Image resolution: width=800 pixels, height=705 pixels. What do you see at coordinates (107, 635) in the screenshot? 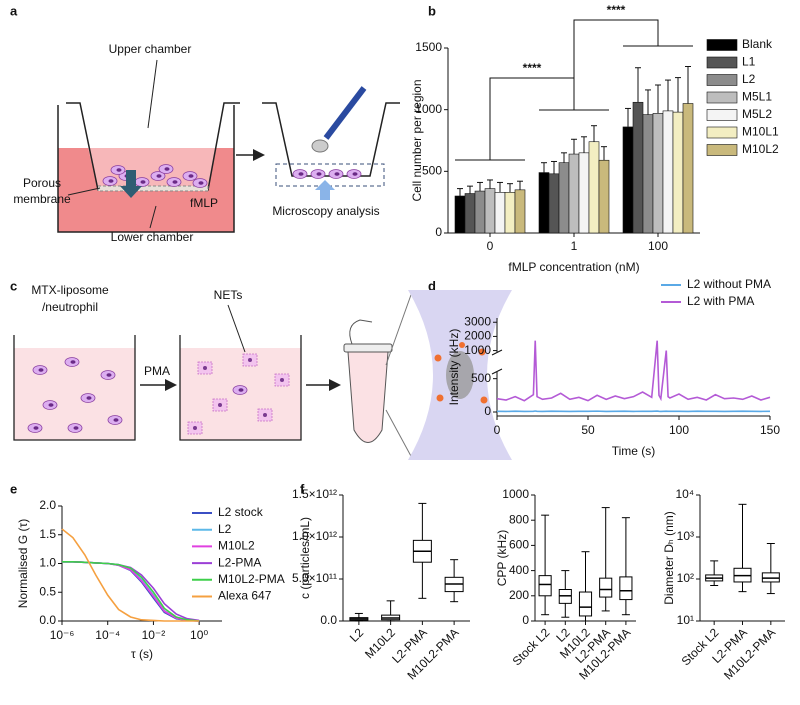
I see `x-tick-label: 10⁻⁴` at bounding box center [107, 635].